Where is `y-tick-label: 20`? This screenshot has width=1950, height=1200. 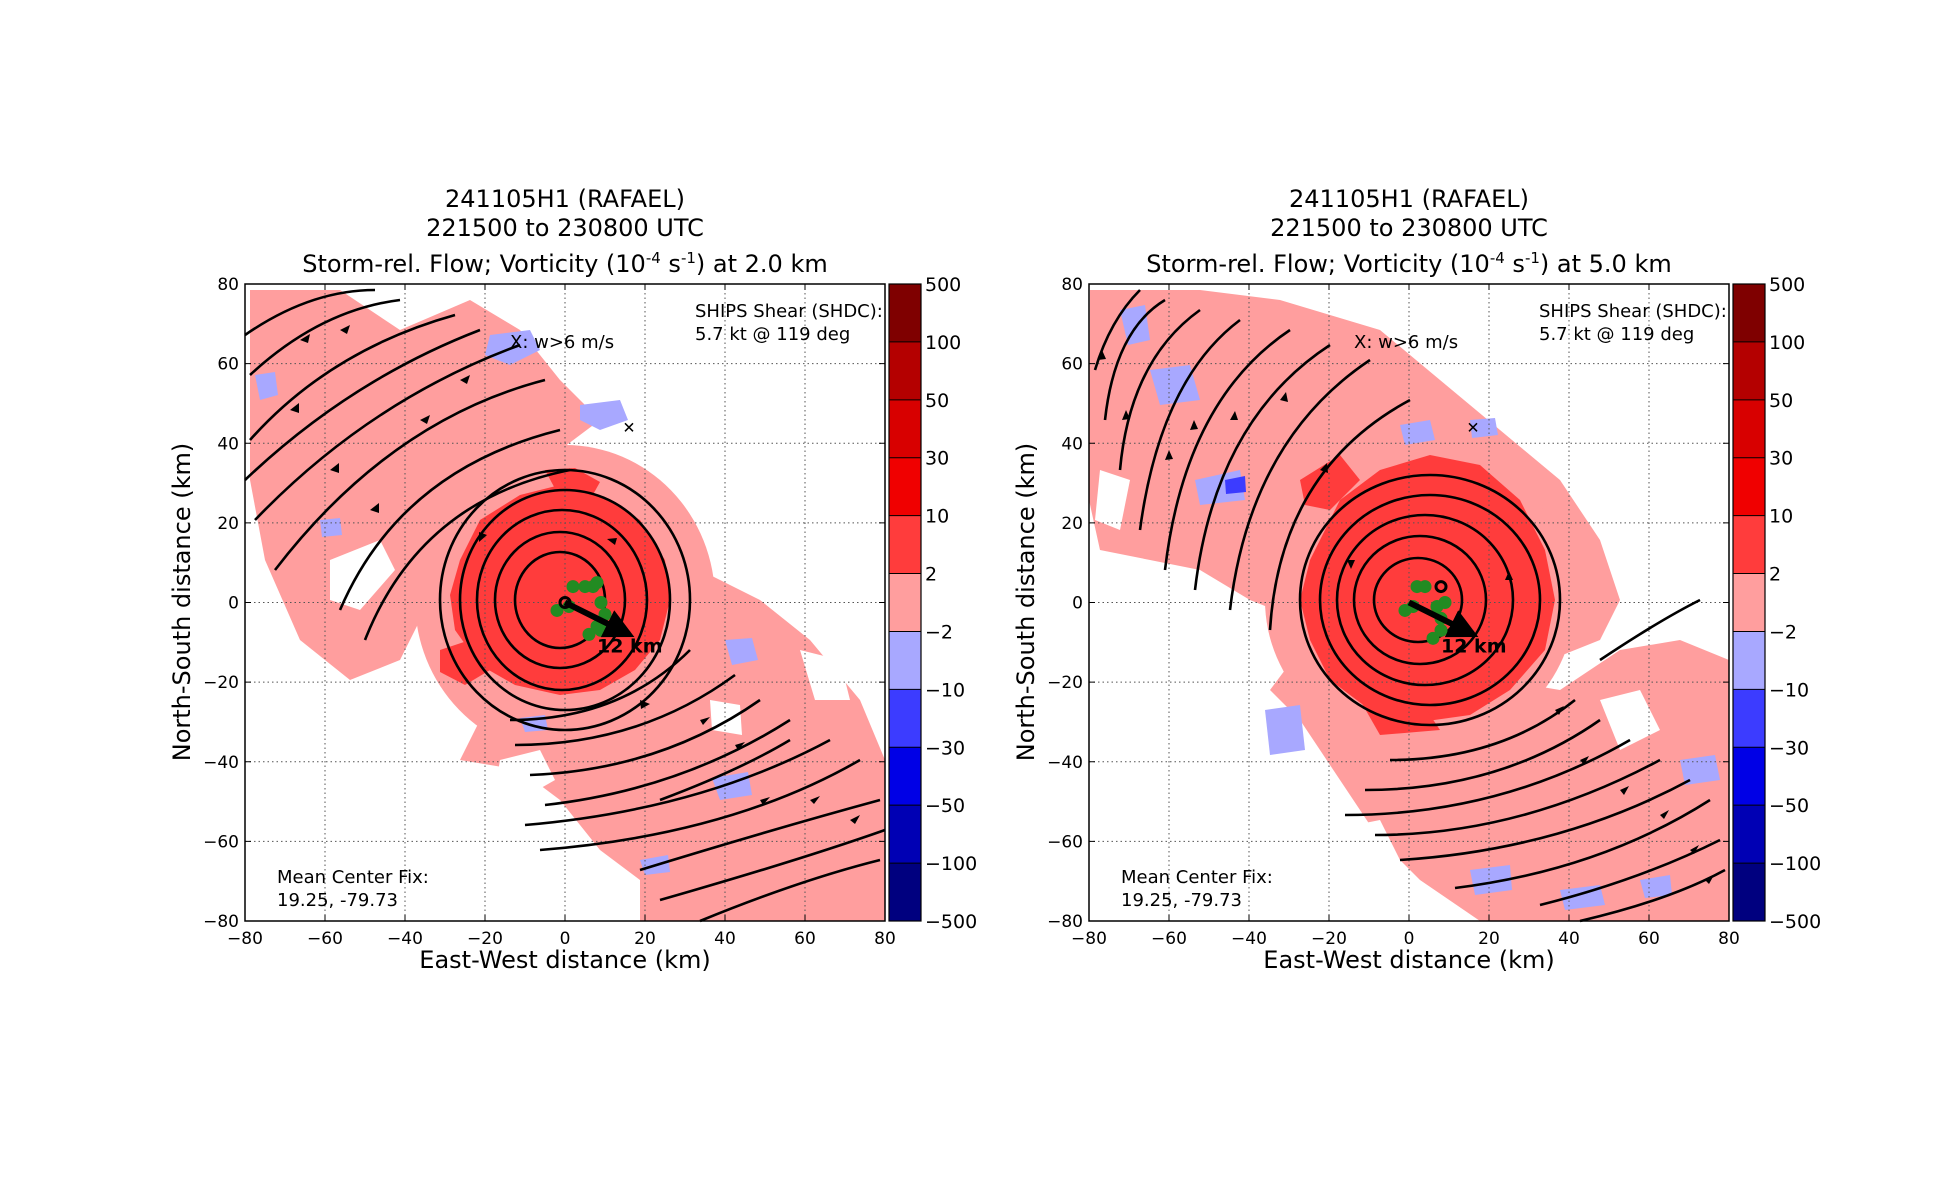 y-tick-label: 20 is located at coordinates (228, 524).